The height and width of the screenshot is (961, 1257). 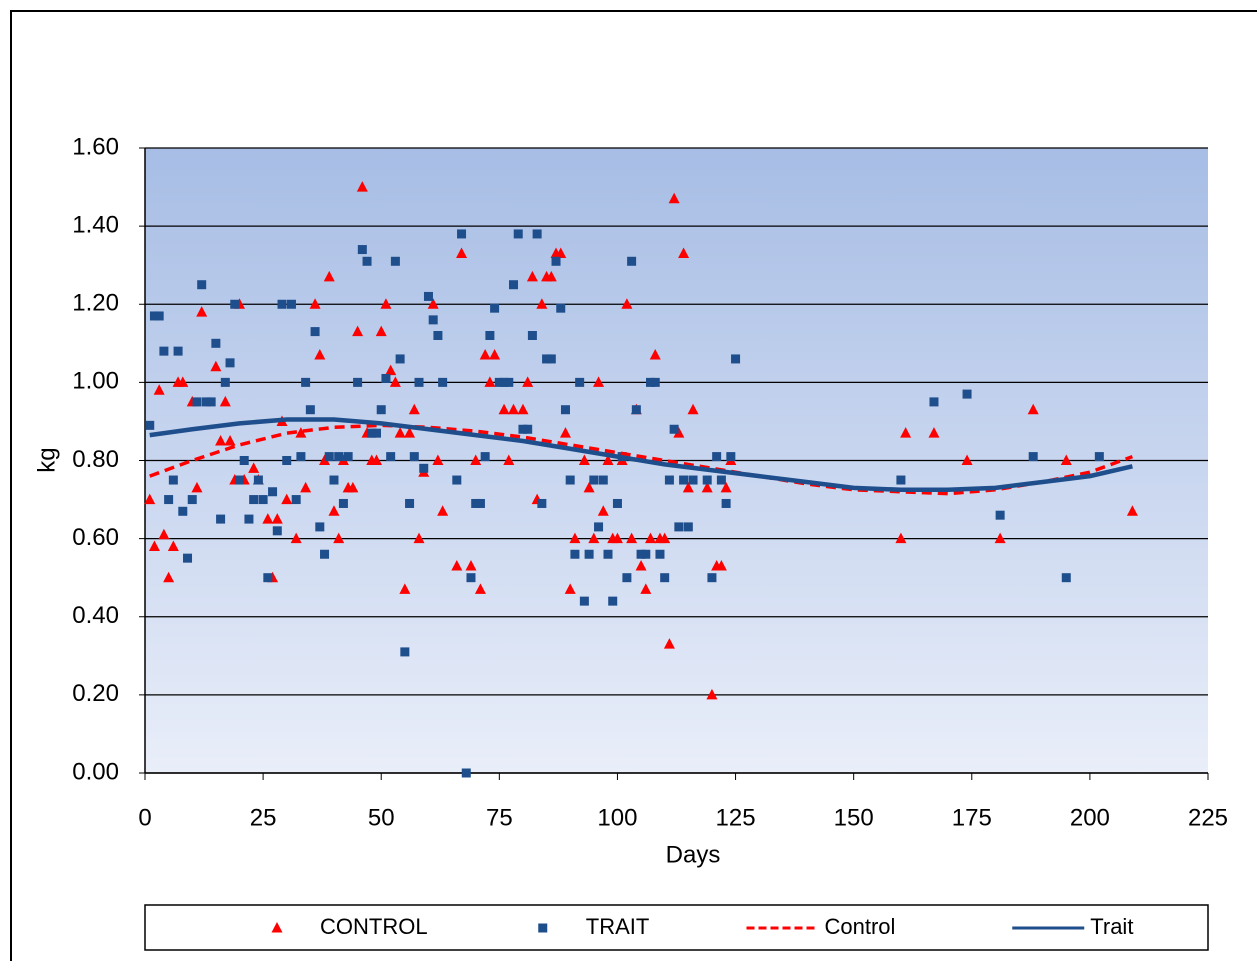 I want to click on legend-label: TRAIT, so click(x=618, y=926).